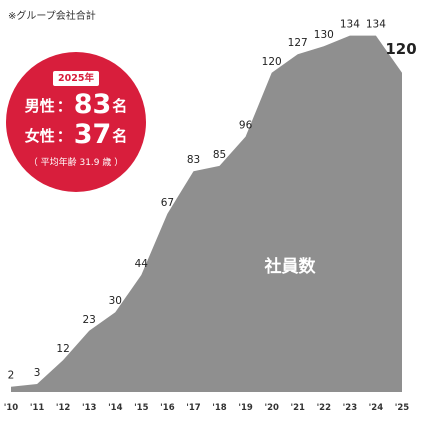 The width and height of the screenshot is (421, 421). What do you see at coordinates (89, 408) in the screenshot?
I see `x-tick-label: '13` at bounding box center [89, 408].